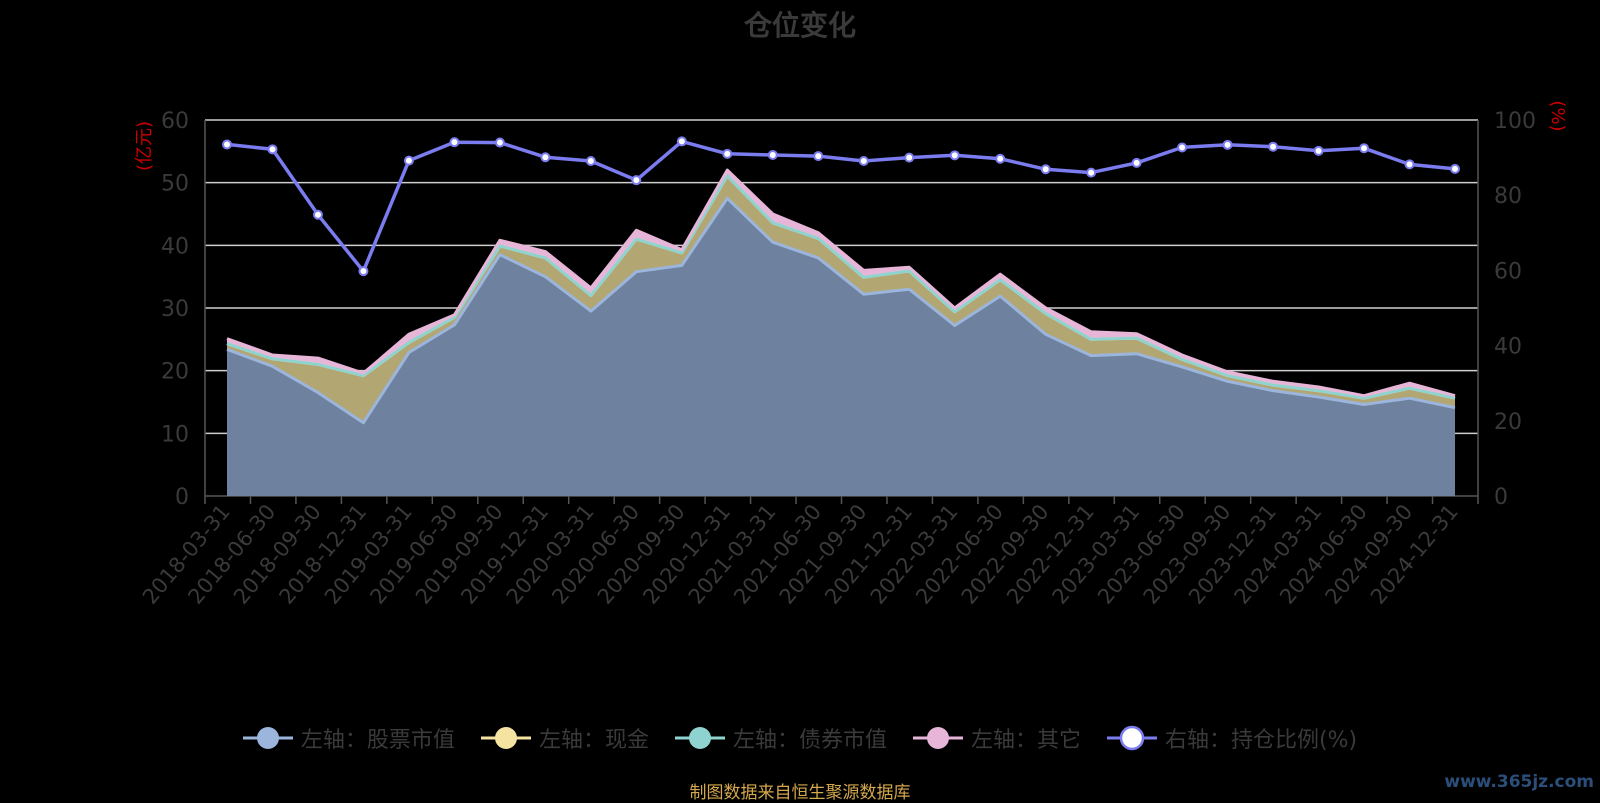  What do you see at coordinates (1025, 740) in the screenshot?
I see `legend-label: 左轴：其它` at bounding box center [1025, 740].